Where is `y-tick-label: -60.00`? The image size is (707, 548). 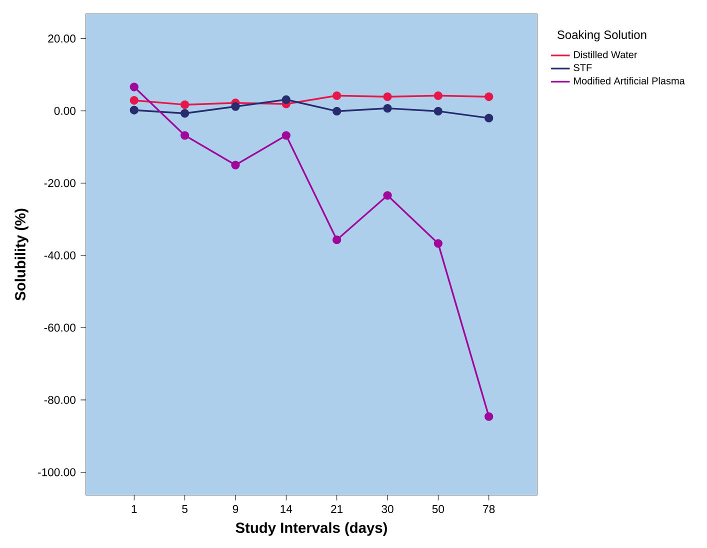 y-tick-label: -60.00 is located at coordinates (60, 328).